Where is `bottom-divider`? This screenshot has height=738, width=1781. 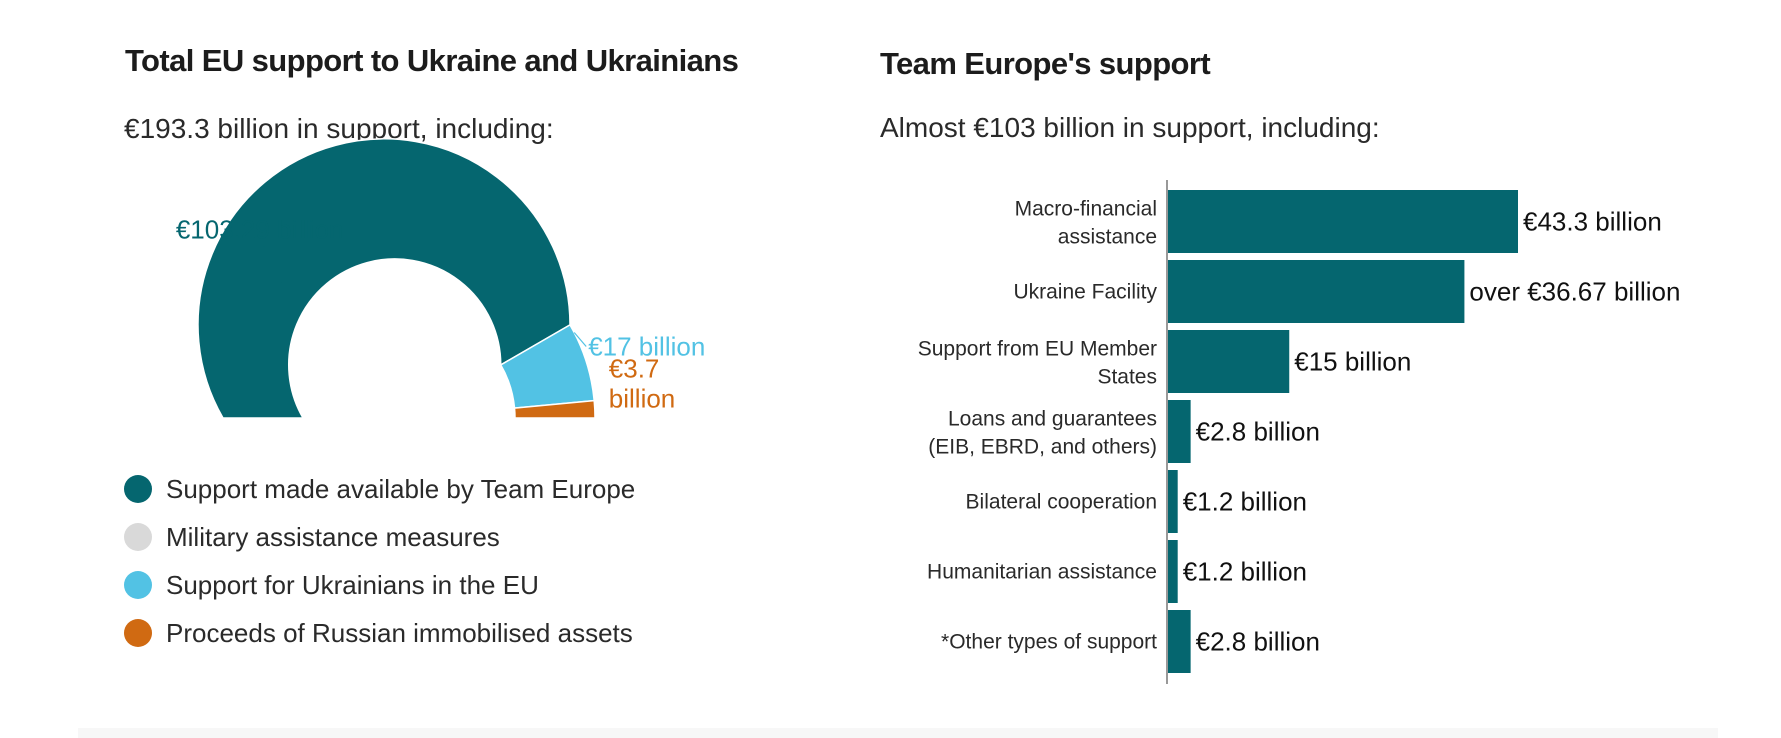 bottom-divider is located at coordinates (898, 733).